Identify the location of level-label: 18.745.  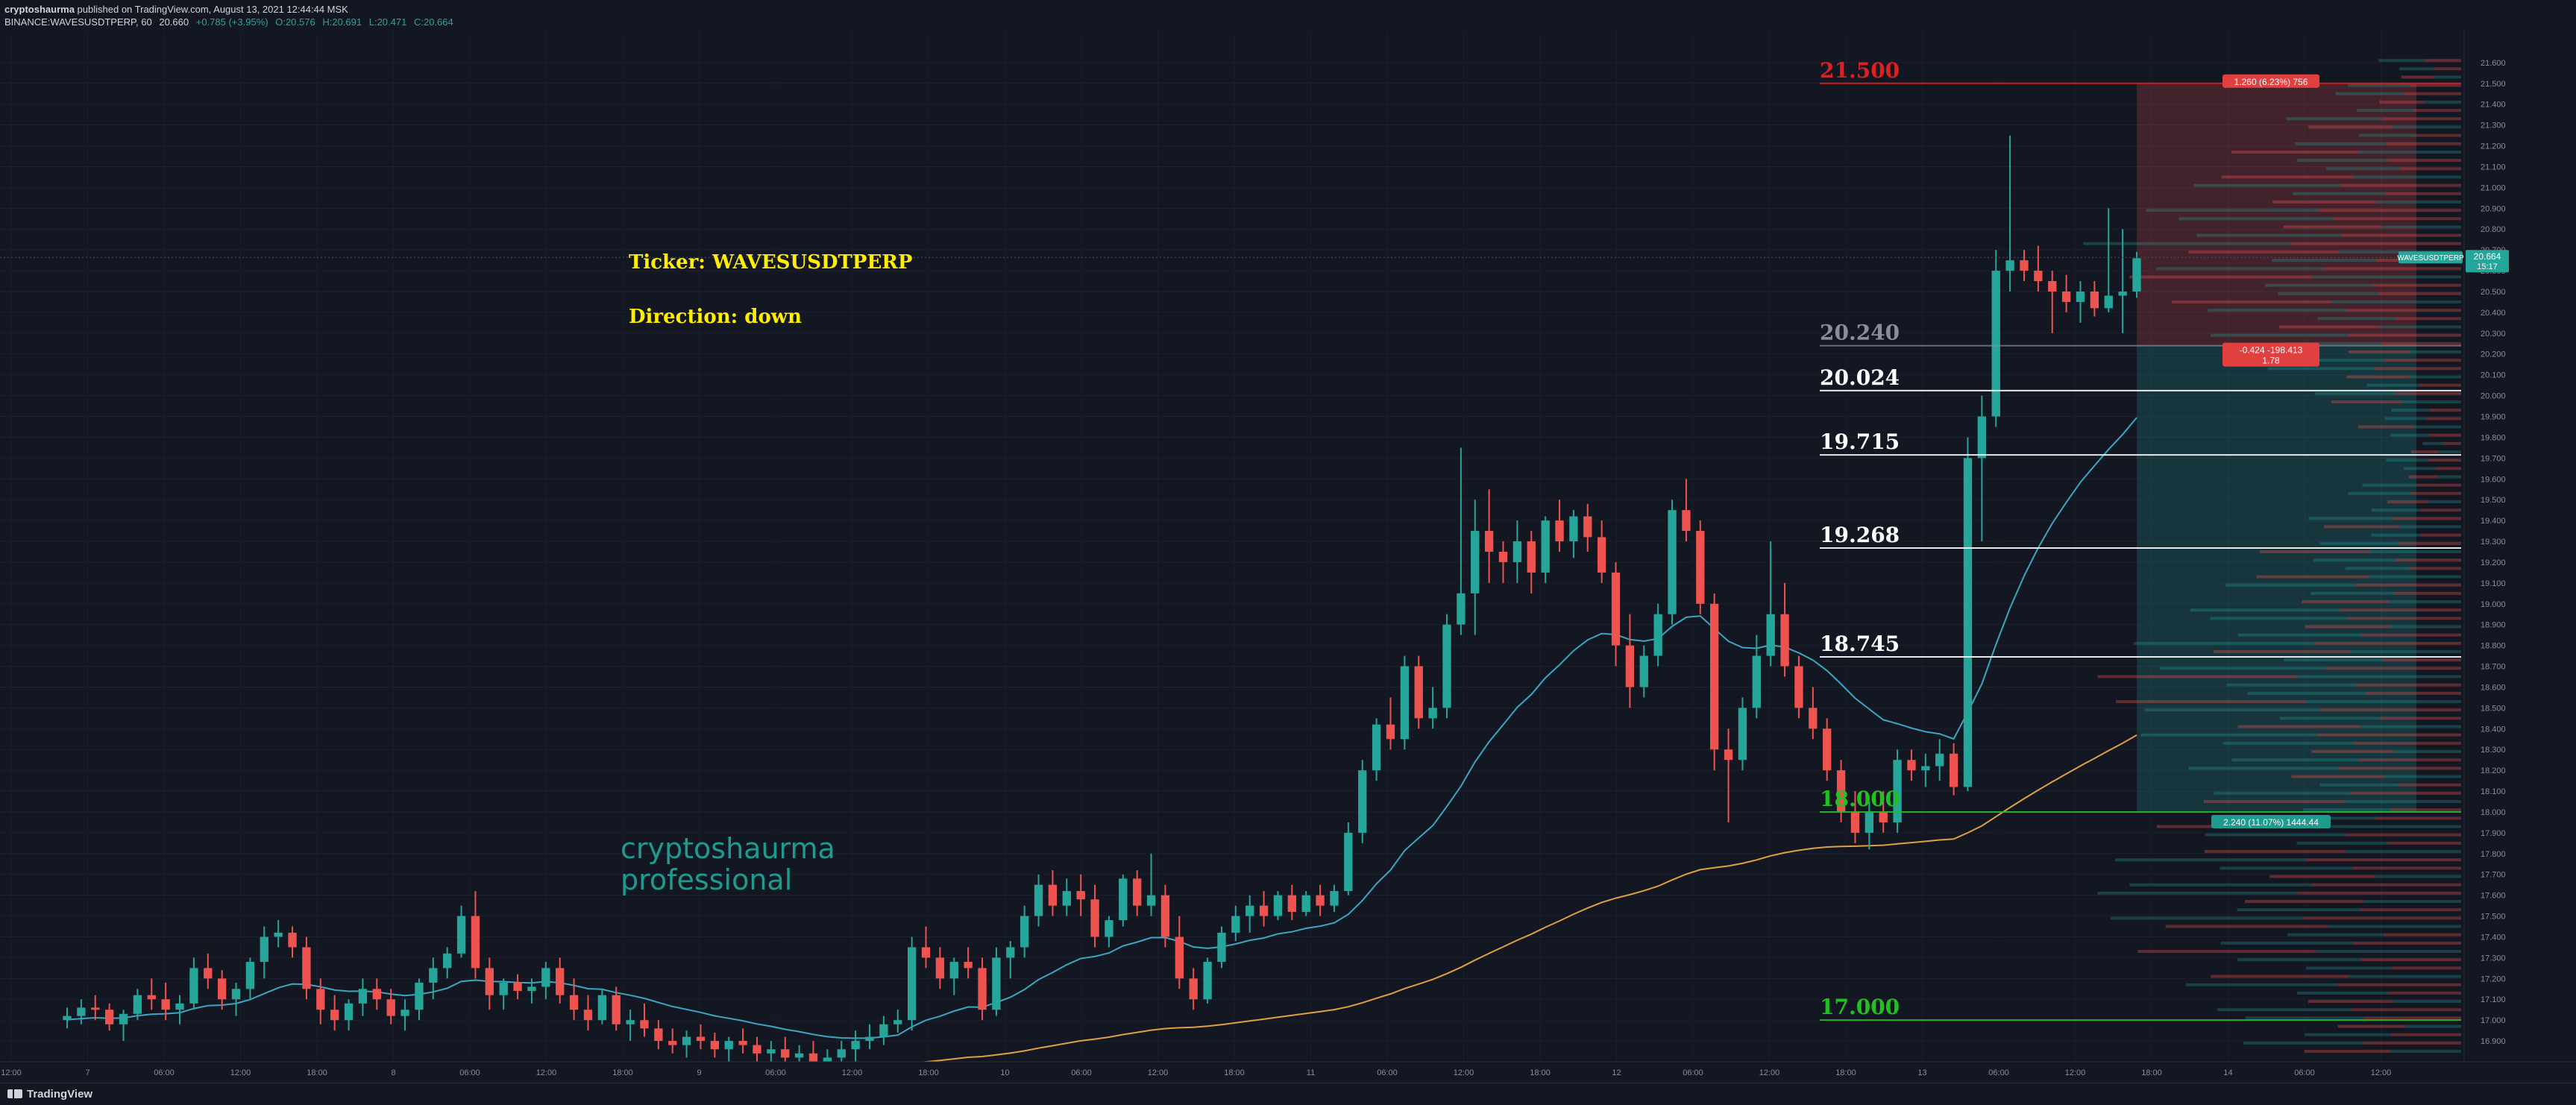
(1860, 644).